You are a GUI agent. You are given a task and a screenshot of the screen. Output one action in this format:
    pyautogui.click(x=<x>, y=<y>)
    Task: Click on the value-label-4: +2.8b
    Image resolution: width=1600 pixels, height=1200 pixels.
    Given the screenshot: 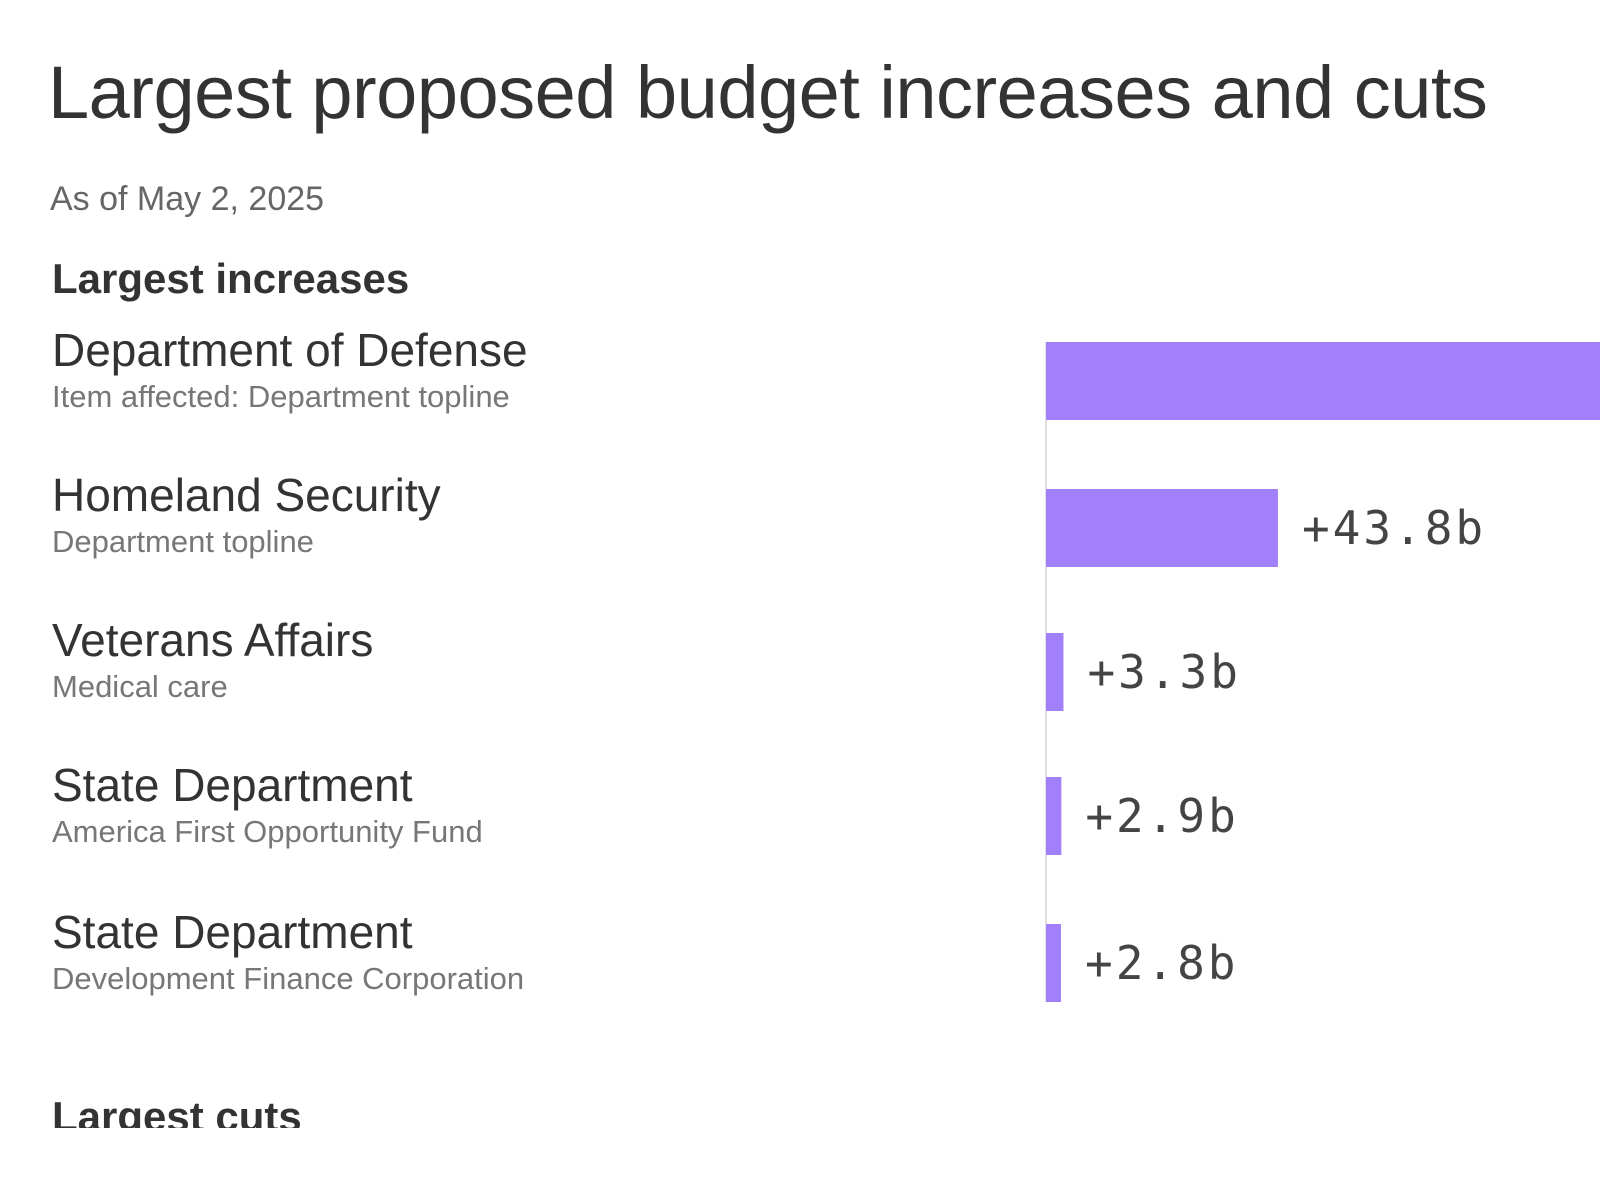 What is the action you would take?
    pyautogui.click(x=1161, y=963)
    